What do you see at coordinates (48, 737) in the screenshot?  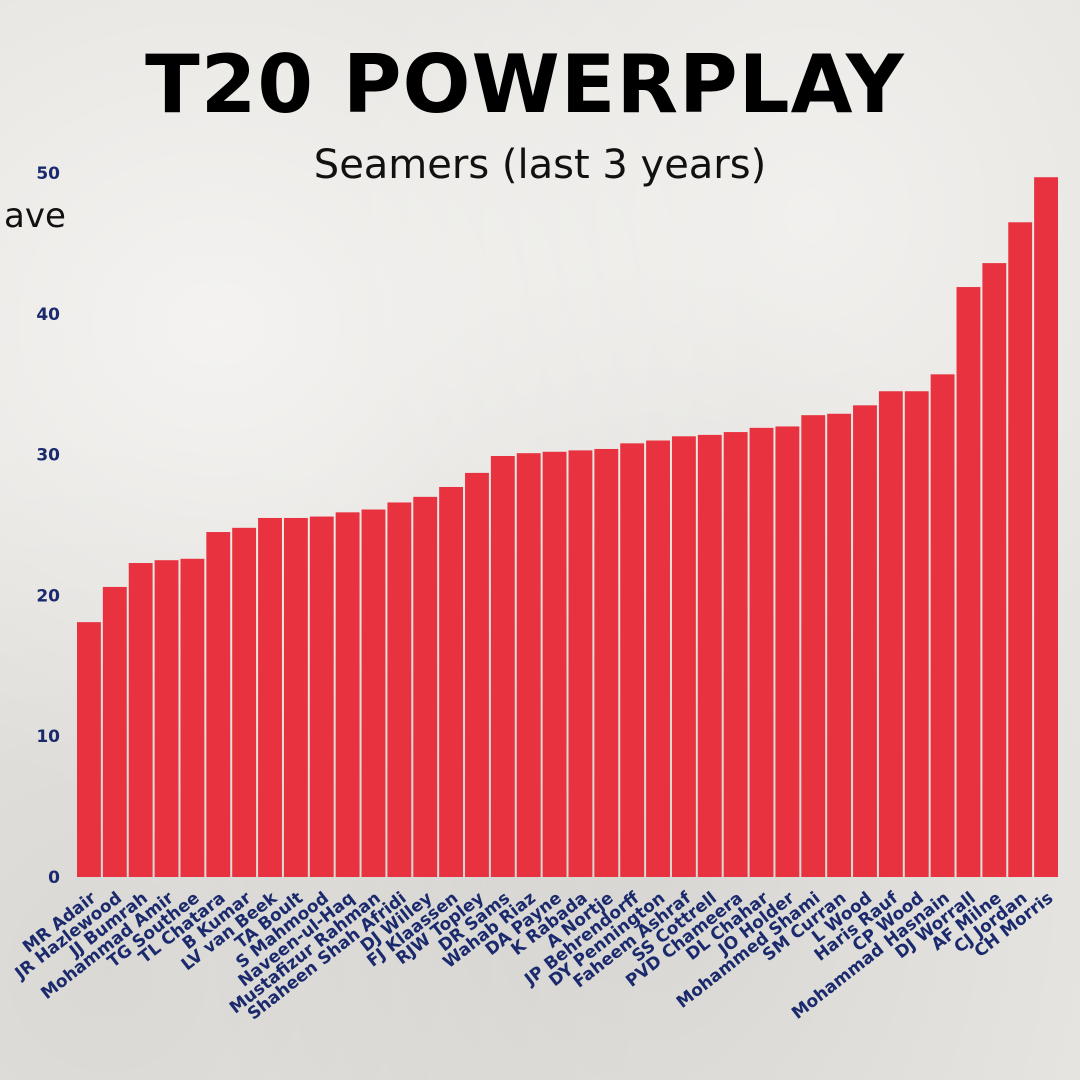 I see `y-tick-label-1: 10` at bounding box center [48, 737].